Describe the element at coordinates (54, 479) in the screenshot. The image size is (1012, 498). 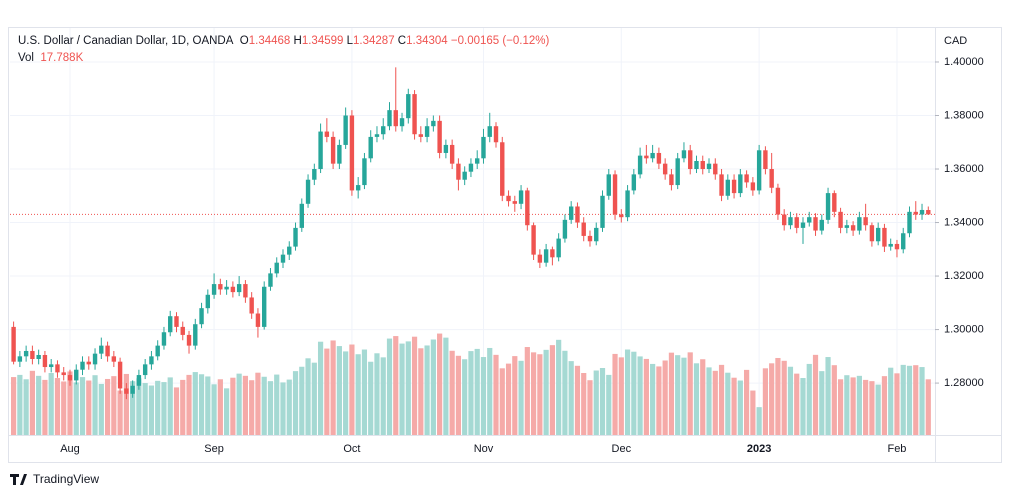
I see `brand-logo: TradingView` at that location.